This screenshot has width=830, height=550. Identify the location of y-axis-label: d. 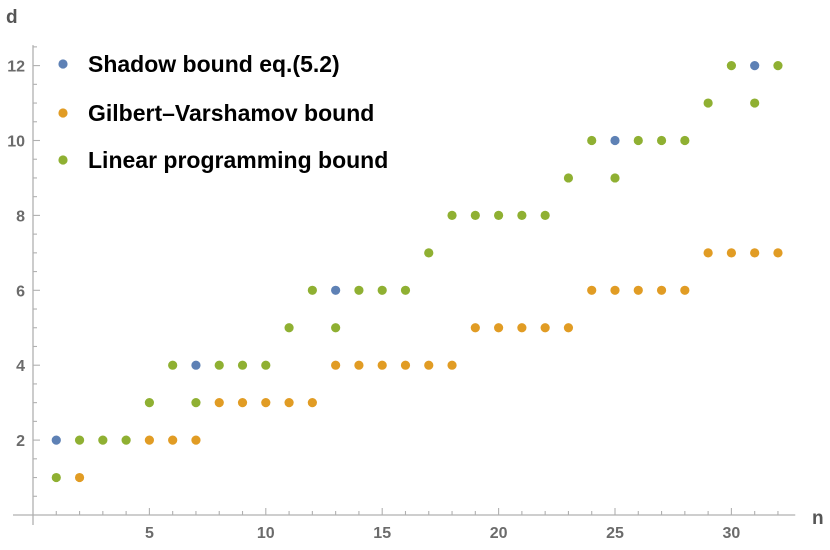
(12, 17).